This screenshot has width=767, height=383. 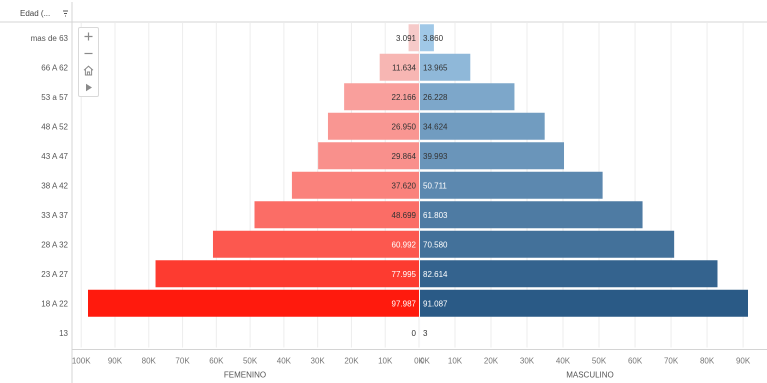 I want to click on plus-icon, so click(x=88, y=36).